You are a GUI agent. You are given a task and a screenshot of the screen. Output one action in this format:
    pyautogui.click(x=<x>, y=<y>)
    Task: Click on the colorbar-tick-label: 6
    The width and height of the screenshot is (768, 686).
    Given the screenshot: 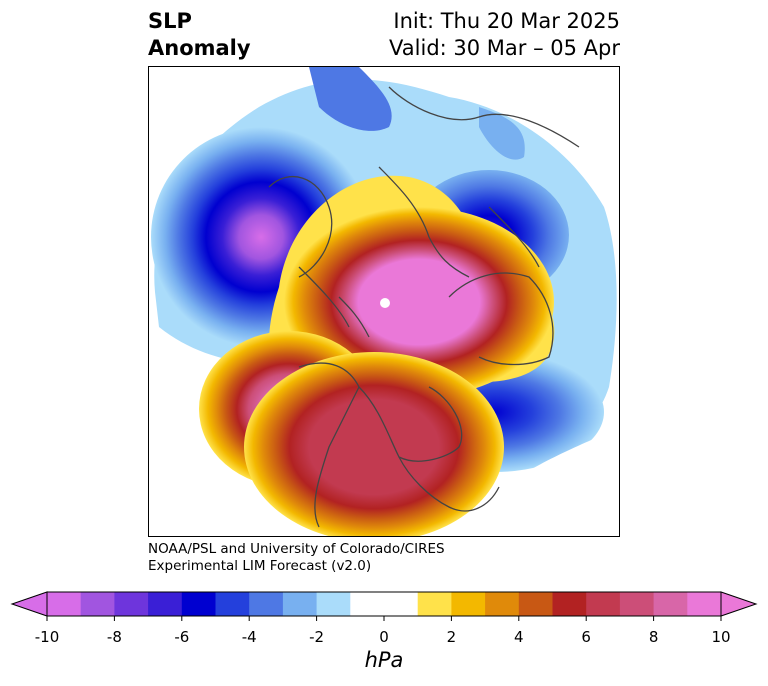 What is the action you would take?
    pyautogui.click(x=586, y=637)
    